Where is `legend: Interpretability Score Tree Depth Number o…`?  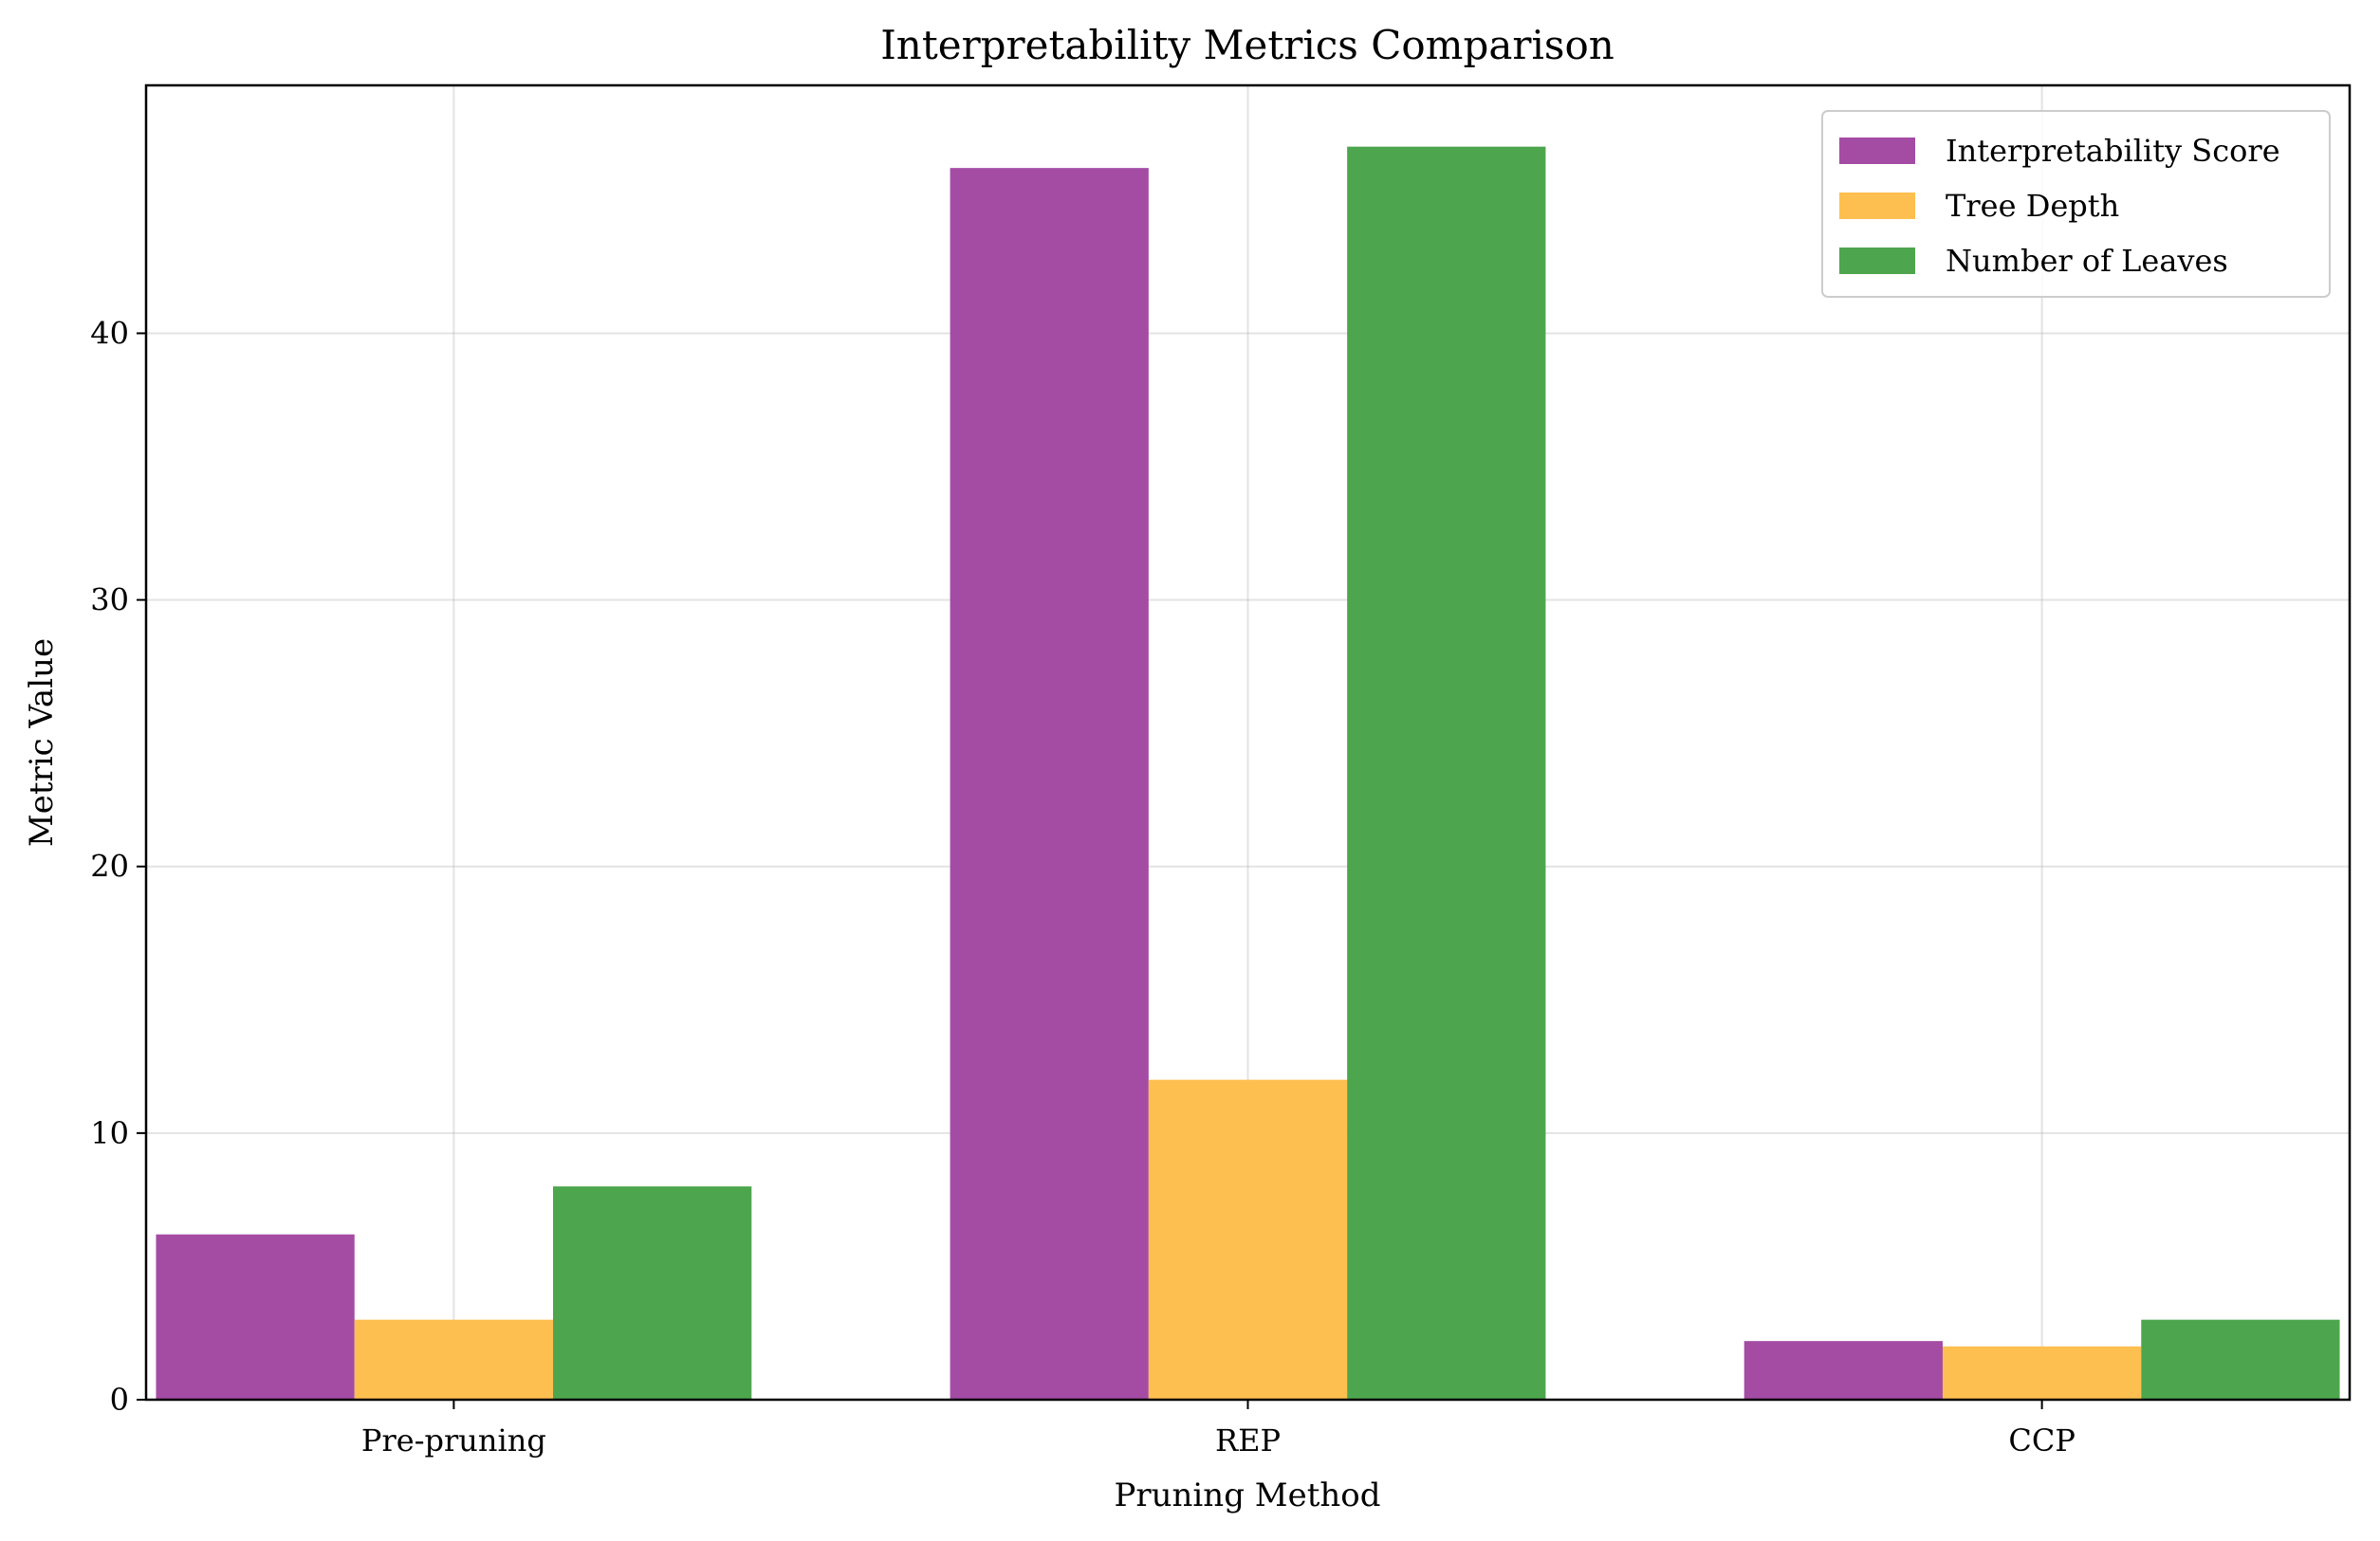
legend: Interpretability Score Tree Depth Number o… is located at coordinates (2076, 204).